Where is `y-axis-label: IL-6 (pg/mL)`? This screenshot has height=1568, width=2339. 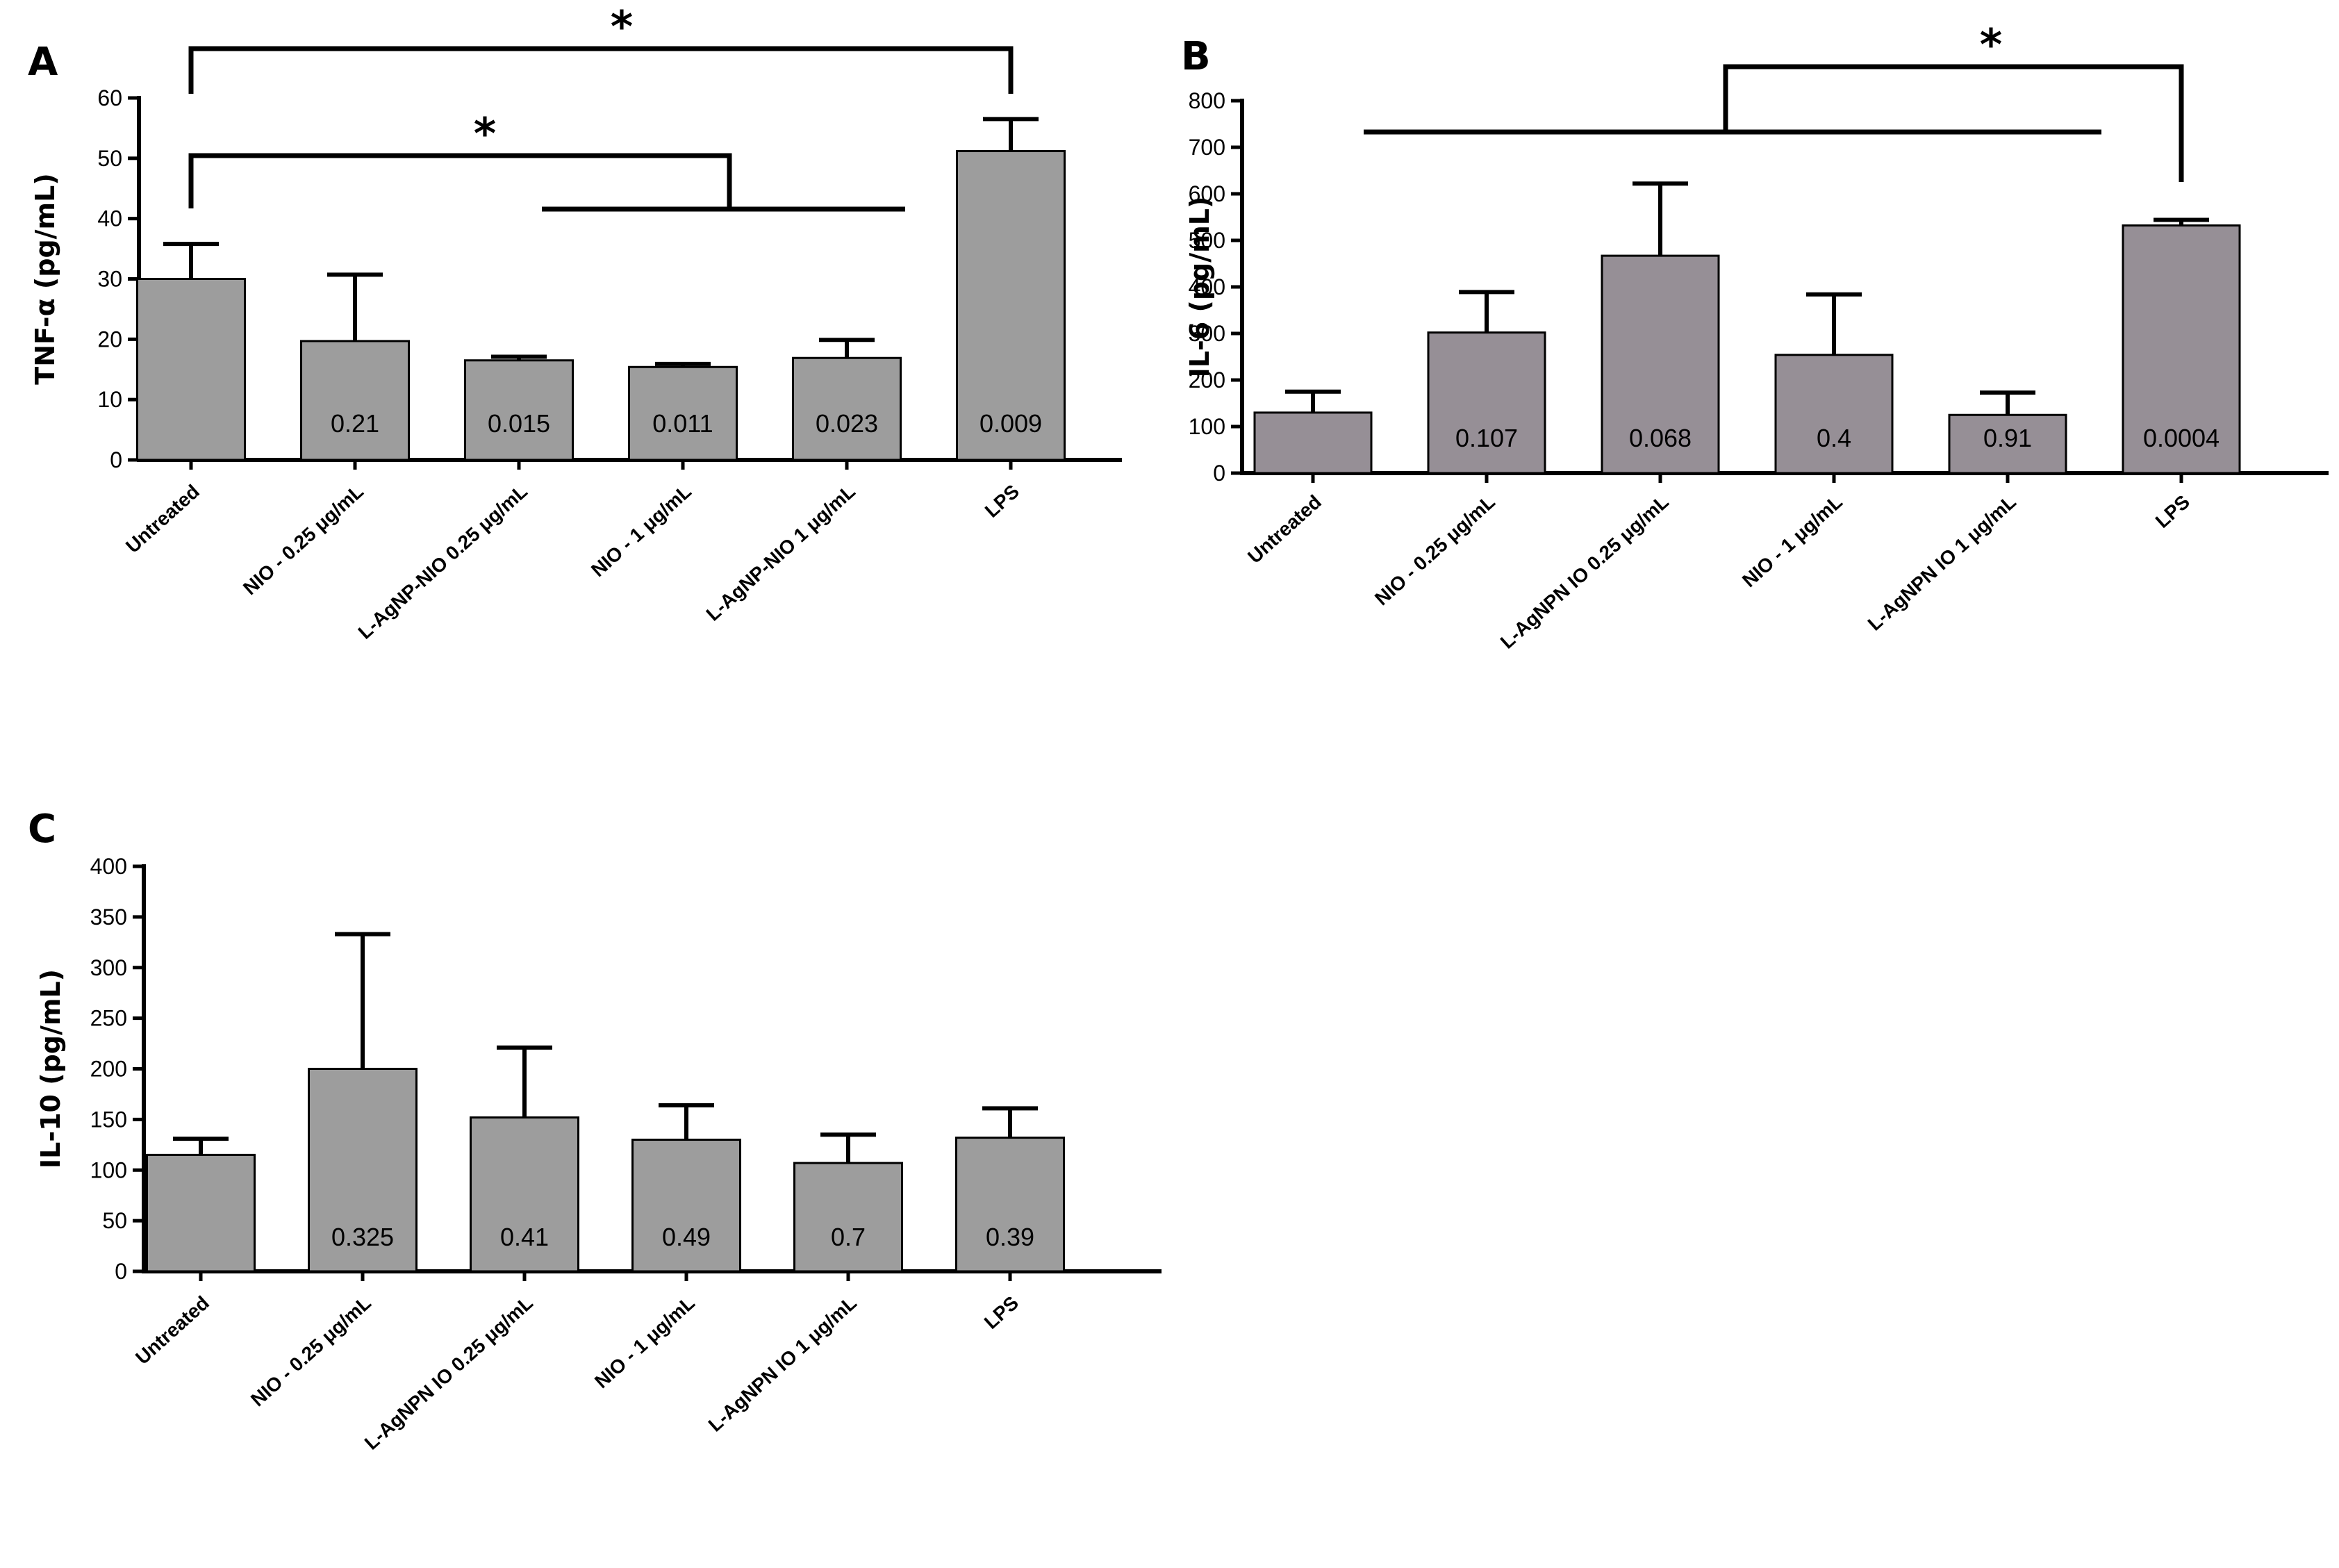 y-axis-label: IL-6 (pg/mL) is located at coordinates (1199, 287).